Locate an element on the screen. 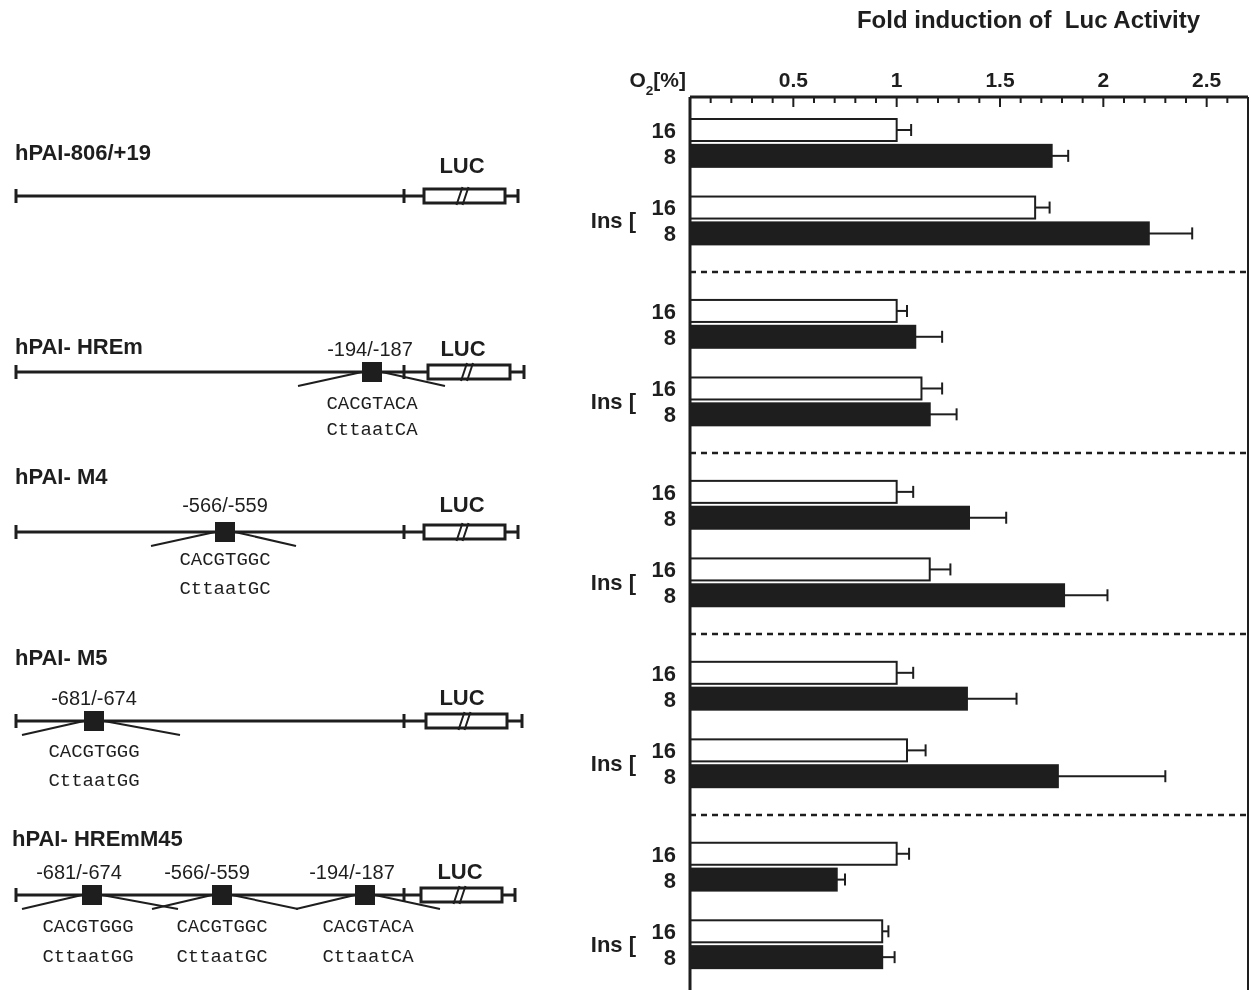  text: hPAI- HREmM45 is located at coordinates (97, 838).